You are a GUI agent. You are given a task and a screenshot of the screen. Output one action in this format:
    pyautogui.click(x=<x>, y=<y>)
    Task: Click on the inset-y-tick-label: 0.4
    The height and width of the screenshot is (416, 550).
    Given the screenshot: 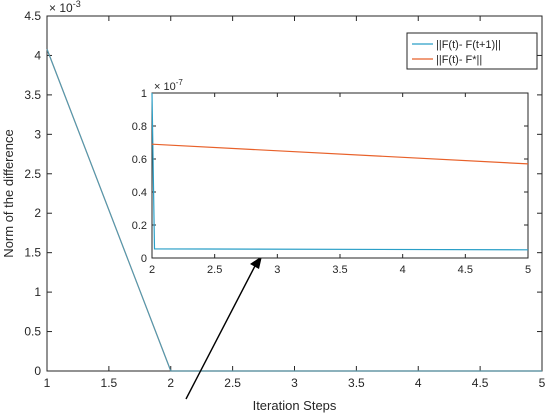 What is the action you would take?
    pyautogui.click(x=139, y=193)
    